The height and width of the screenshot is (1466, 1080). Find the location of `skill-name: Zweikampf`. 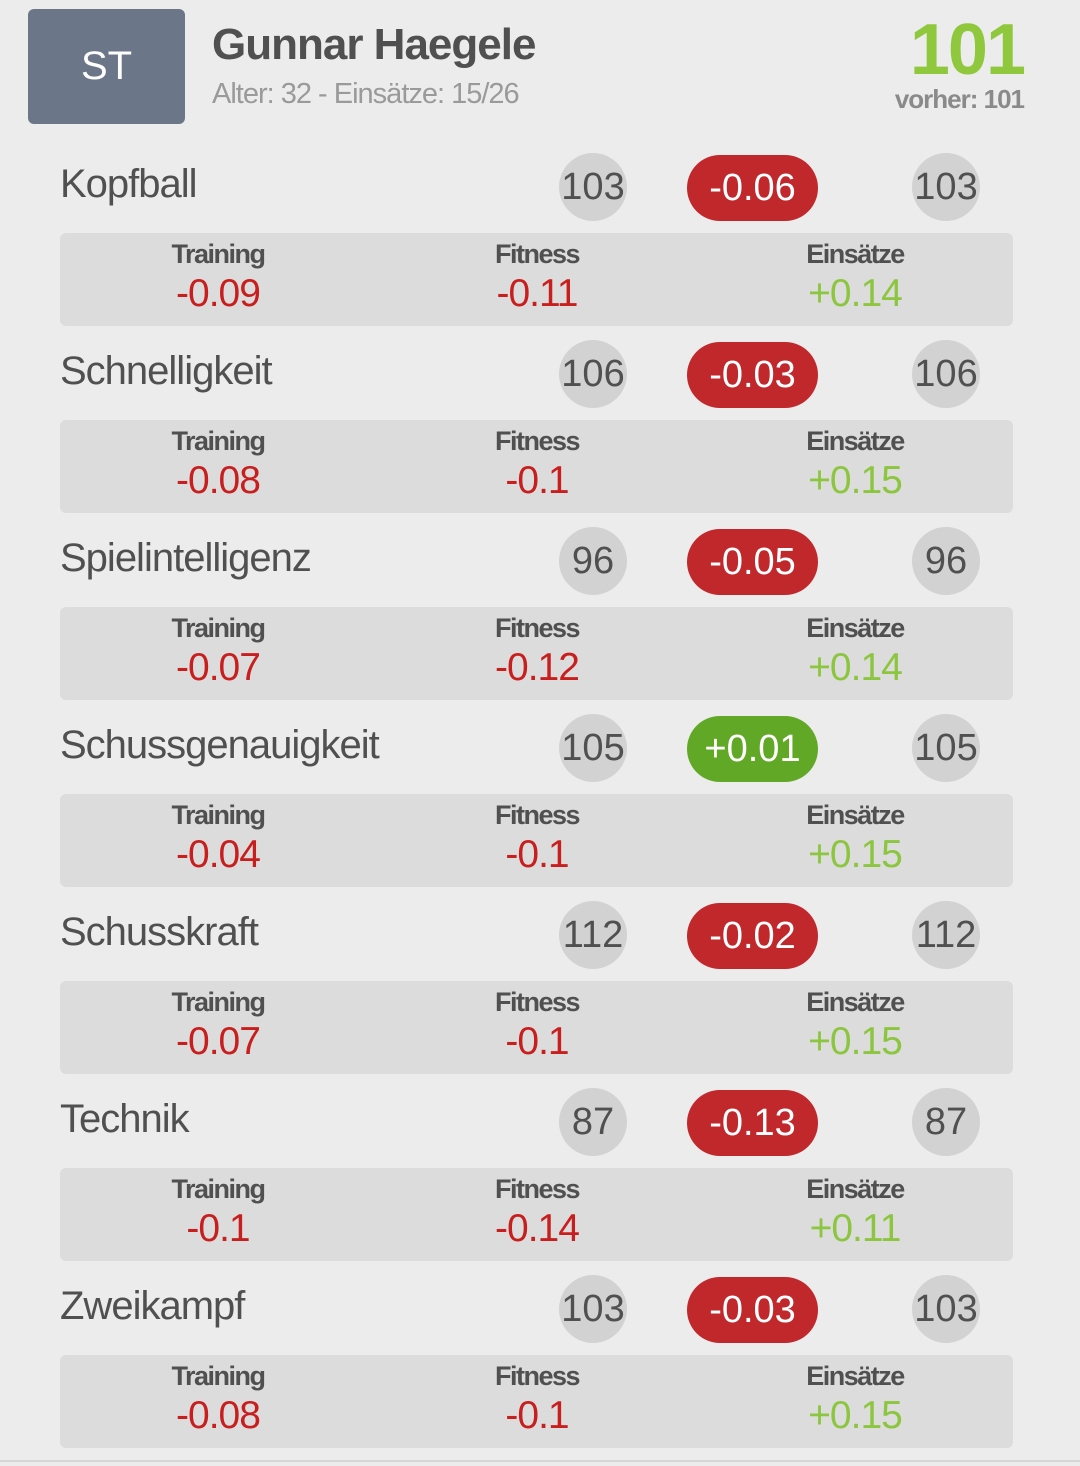

skill-name: Zweikampf is located at coordinates (152, 1306).